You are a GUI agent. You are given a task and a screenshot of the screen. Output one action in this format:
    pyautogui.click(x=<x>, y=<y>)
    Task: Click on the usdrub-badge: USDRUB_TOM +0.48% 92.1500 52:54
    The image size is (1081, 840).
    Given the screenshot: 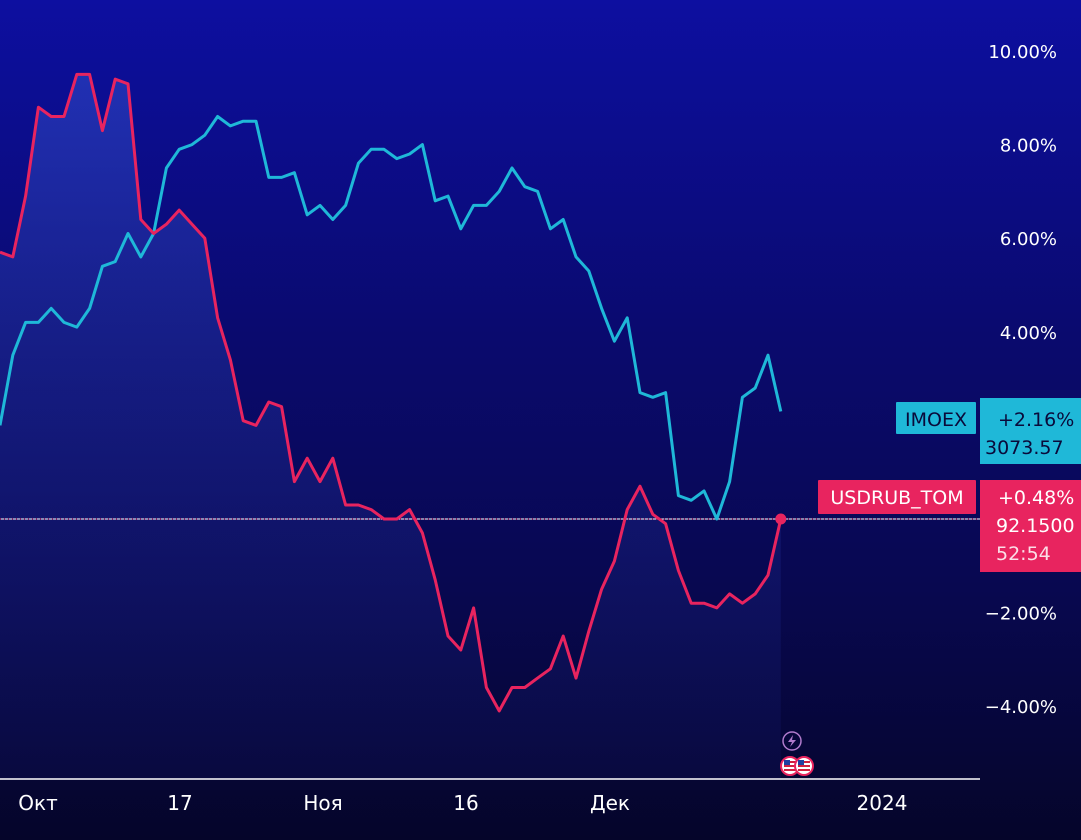 What is the action you would take?
    pyautogui.click(x=949, y=526)
    